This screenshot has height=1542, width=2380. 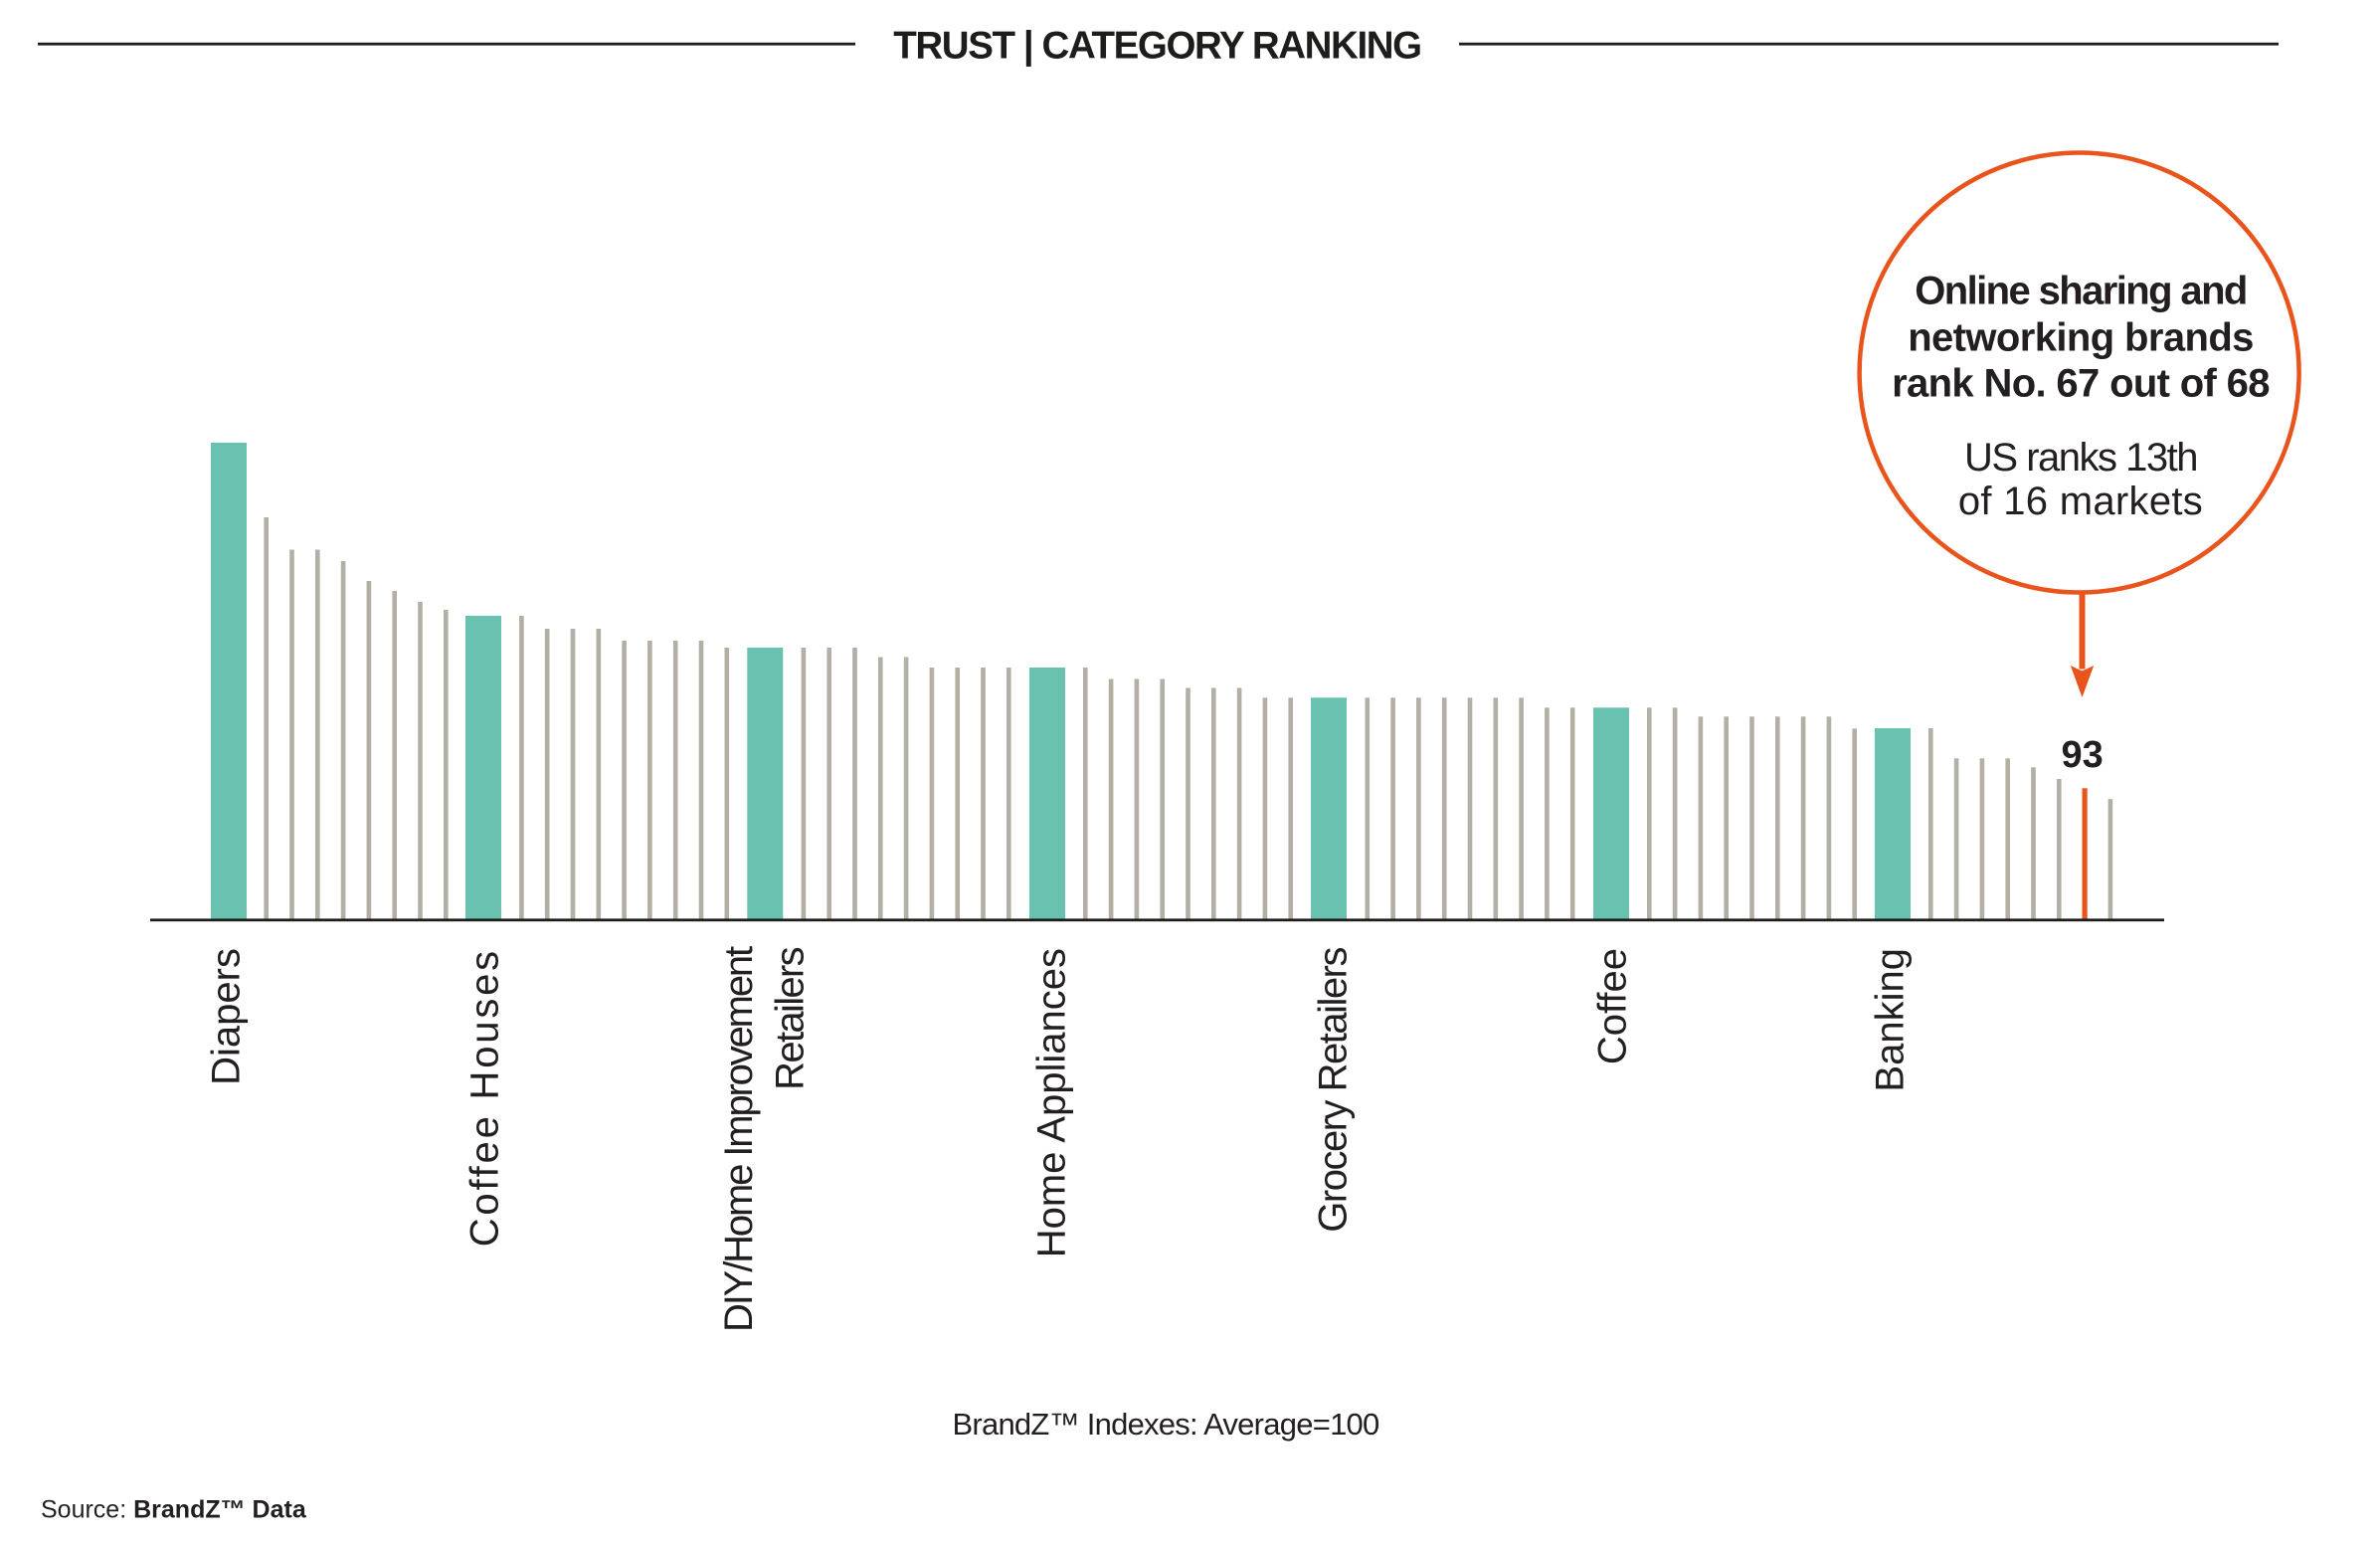 What do you see at coordinates (2081, 384) in the screenshot?
I see `svg-text: rank No. 67 out of 68` at bounding box center [2081, 384].